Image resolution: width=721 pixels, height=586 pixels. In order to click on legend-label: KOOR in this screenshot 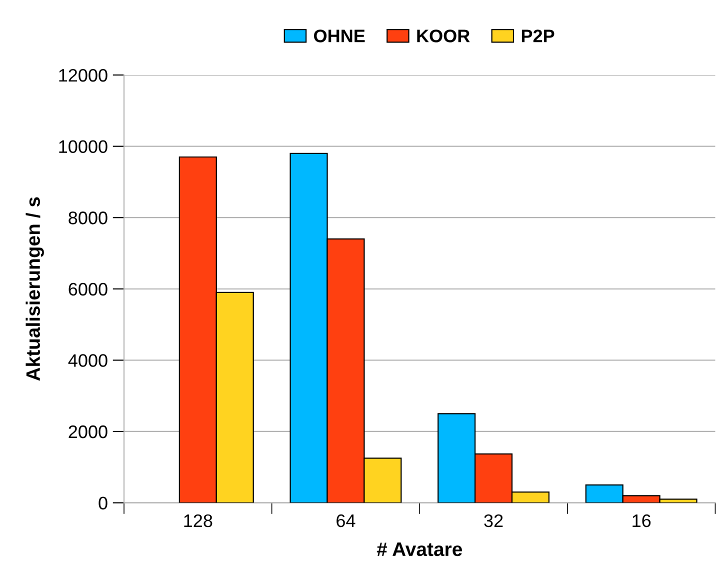, I will do `click(443, 36)`.